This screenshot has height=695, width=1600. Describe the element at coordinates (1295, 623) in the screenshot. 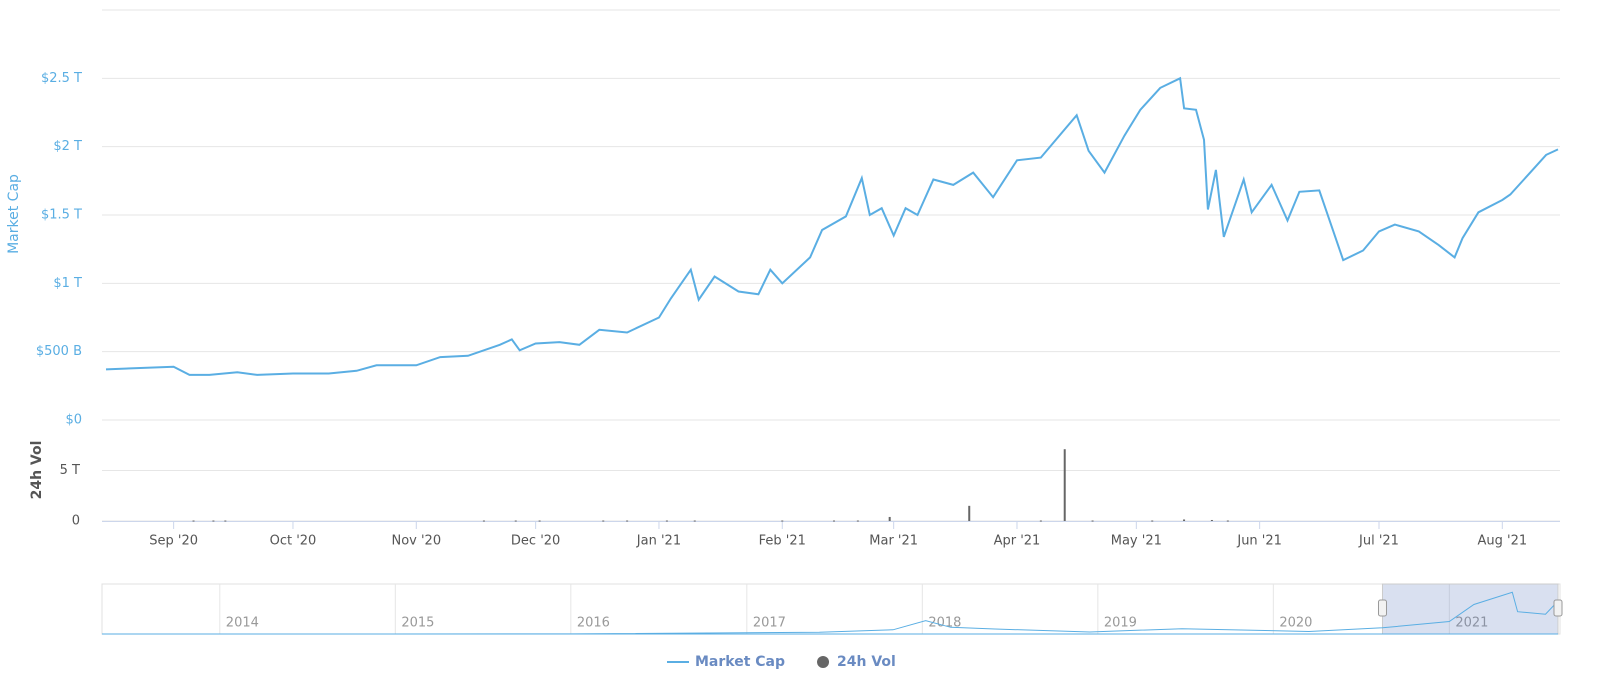

I see `navigator-label: 2020` at that location.